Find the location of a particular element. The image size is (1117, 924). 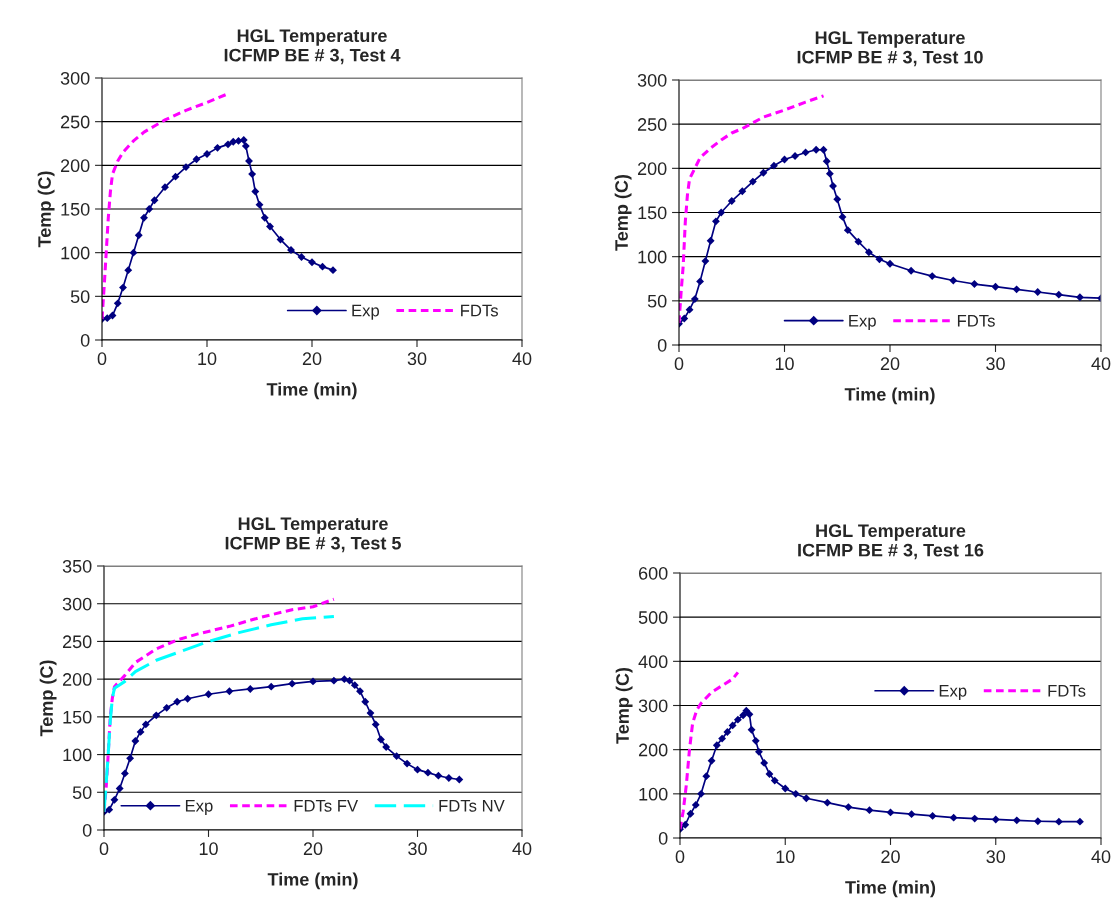

legend-label: FDTs FV is located at coordinates (326, 806).